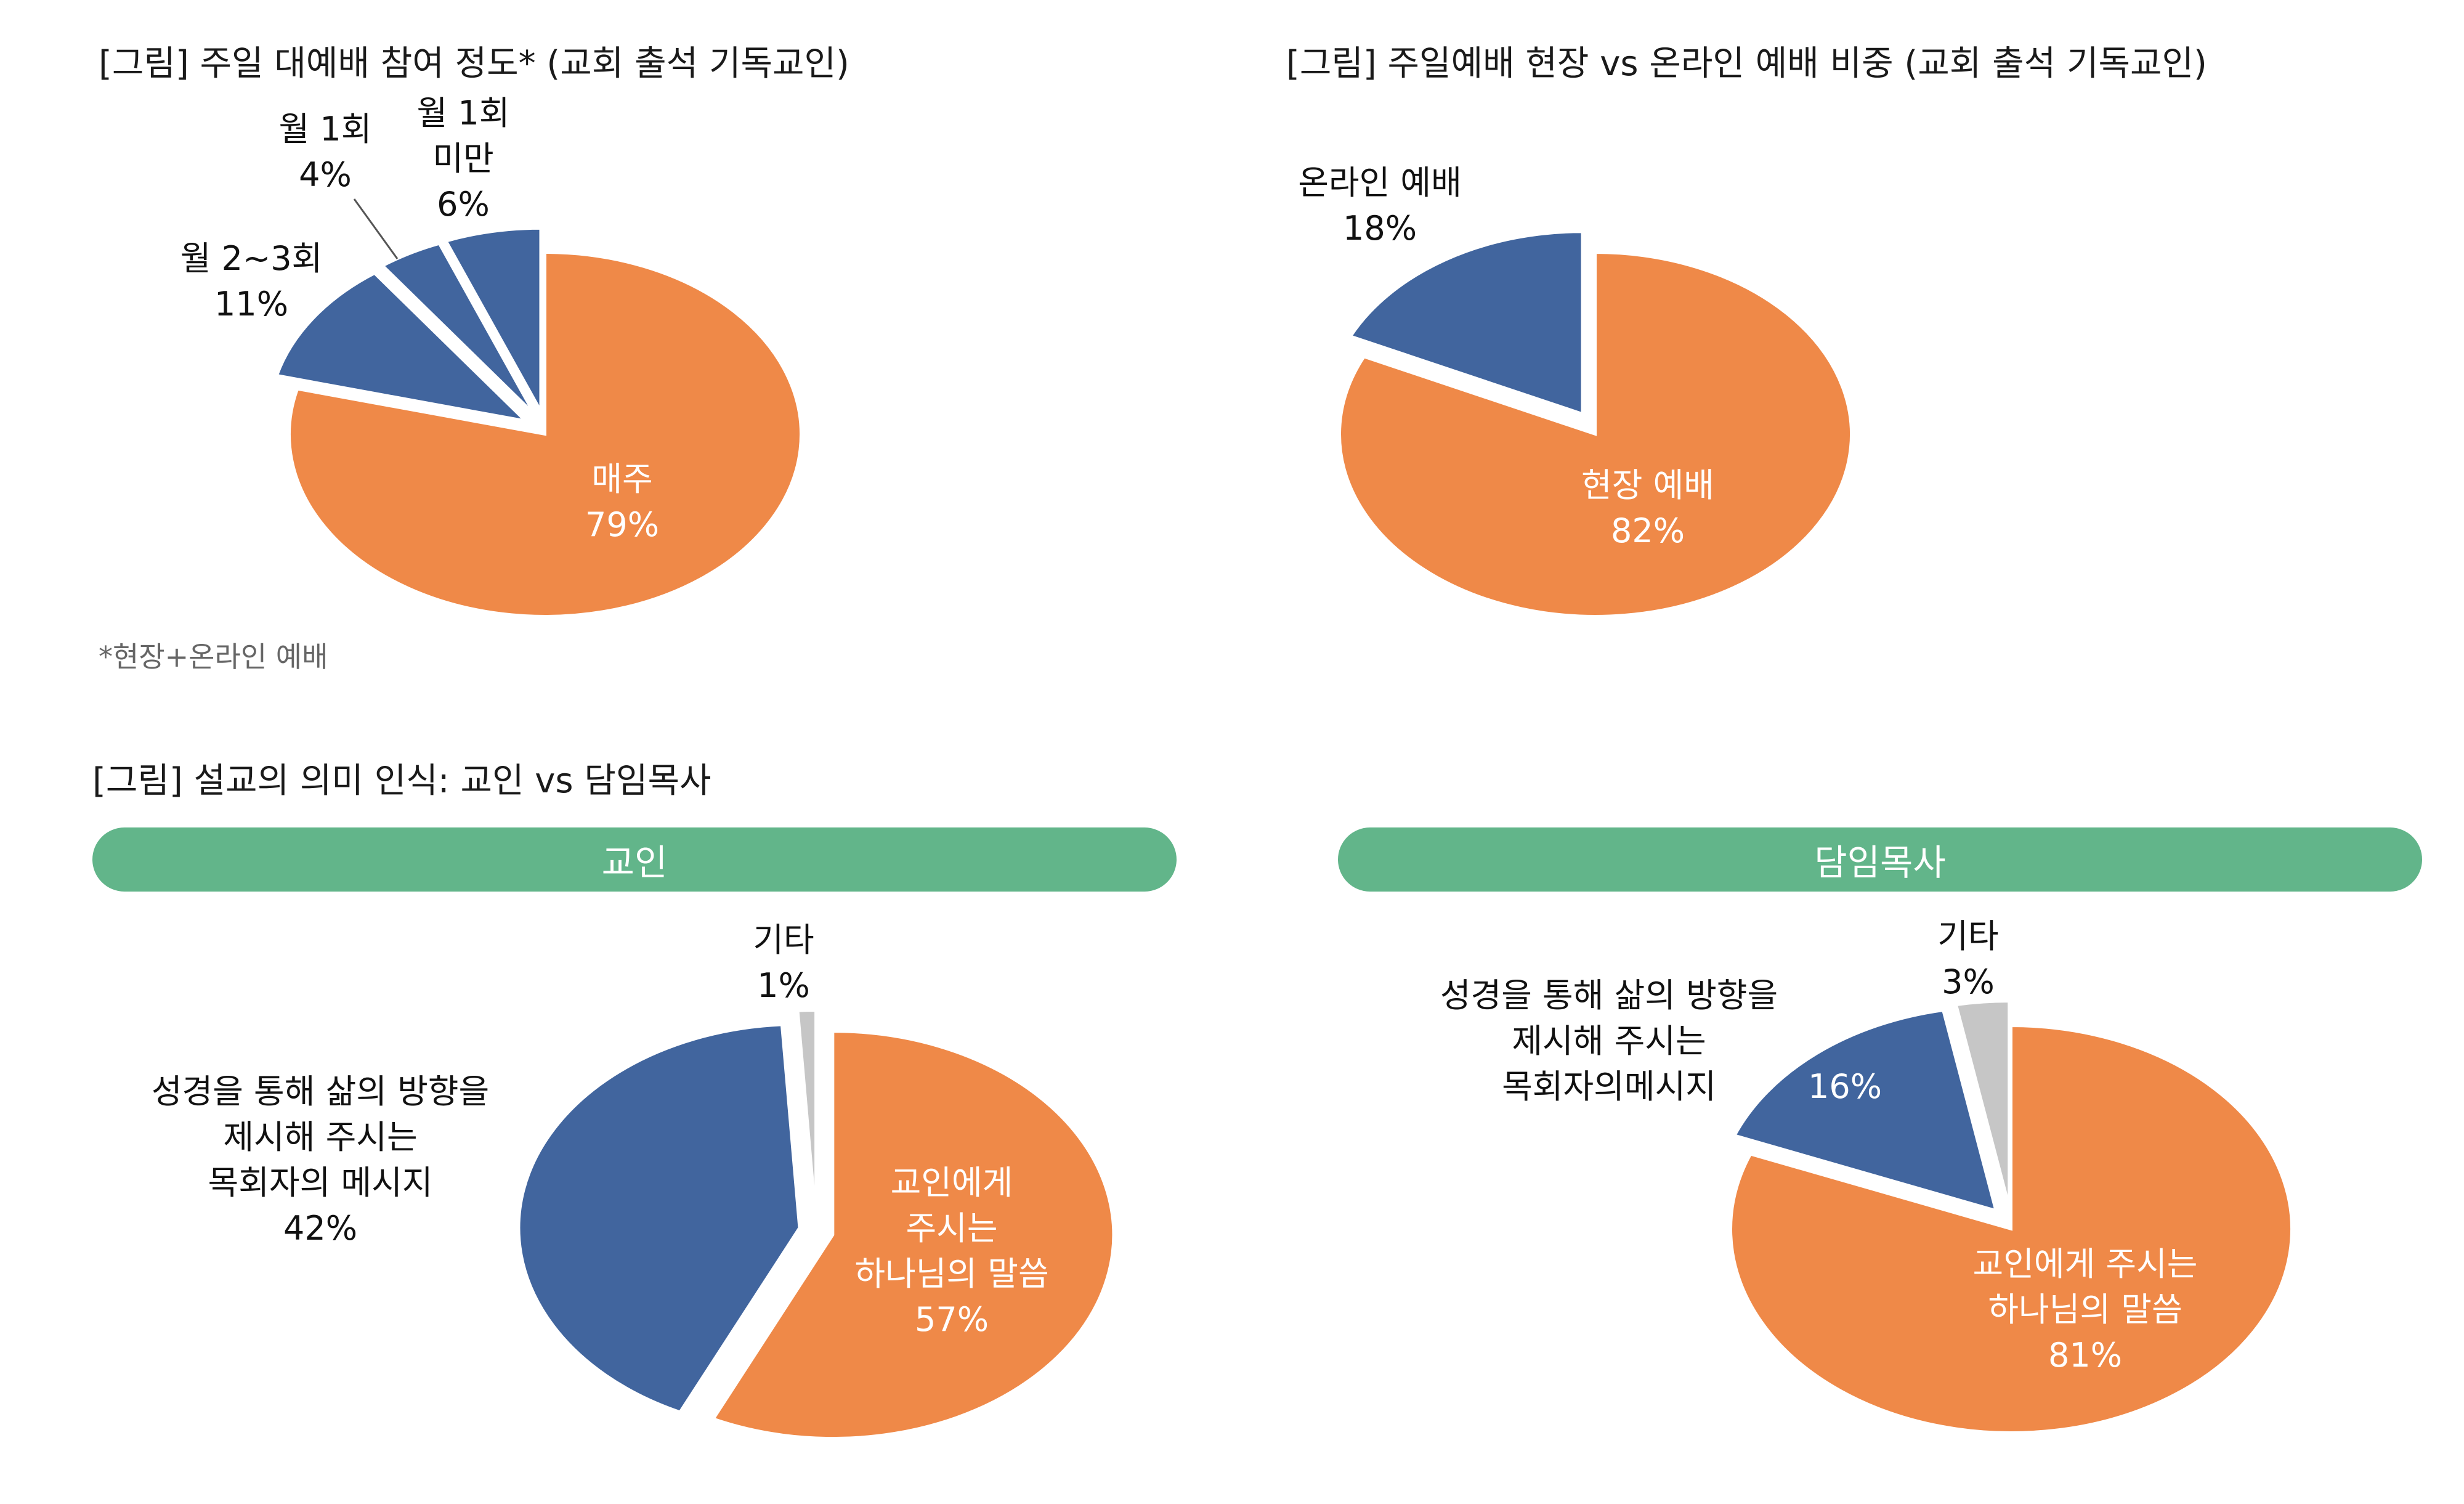  Describe the element at coordinates (1880, 859) in the screenshot. I see `group-pill-pastors: 담임목사` at that location.